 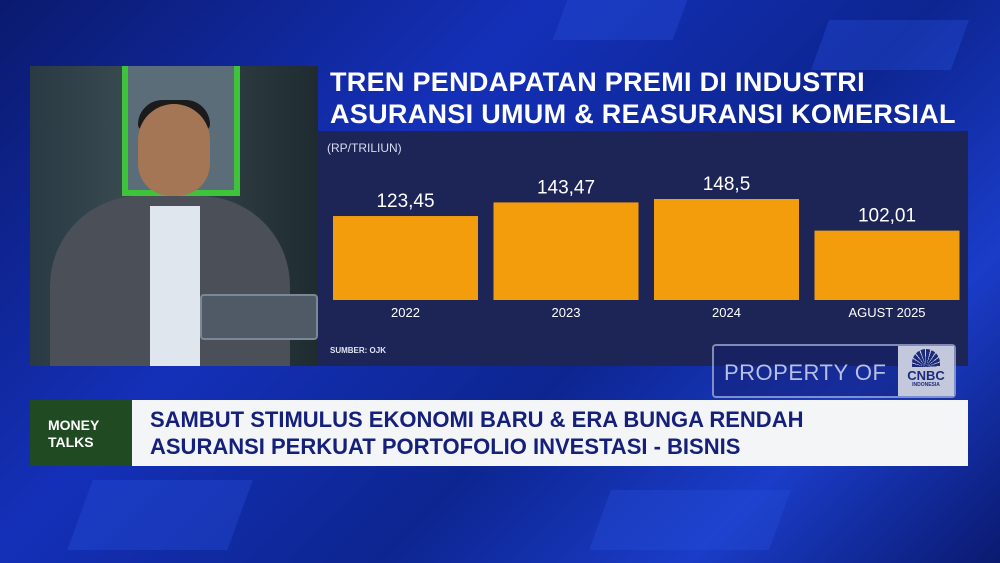 I want to click on unit-label: (RP/TRILIUN), so click(x=364, y=148).